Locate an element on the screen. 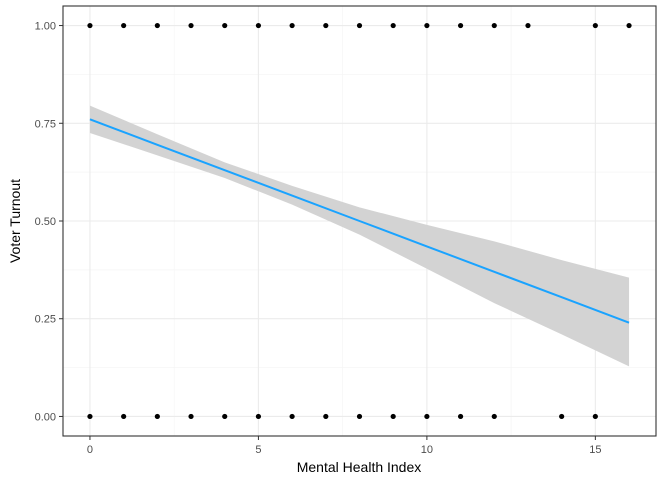 The width and height of the screenshot is (672, 485). y-tick-label: 0.00 is located at coordinates (45, 417).